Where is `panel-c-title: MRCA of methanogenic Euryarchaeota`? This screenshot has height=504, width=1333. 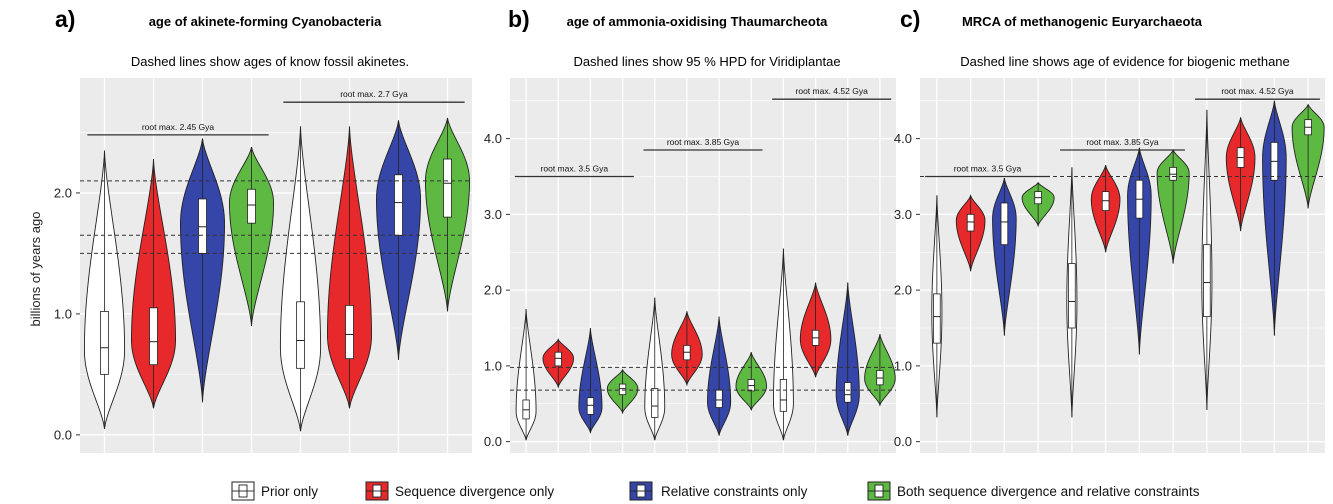
panel-c-title: MRCA of methanogenic Euryarchaeota is located at coordinates (1082, 21).